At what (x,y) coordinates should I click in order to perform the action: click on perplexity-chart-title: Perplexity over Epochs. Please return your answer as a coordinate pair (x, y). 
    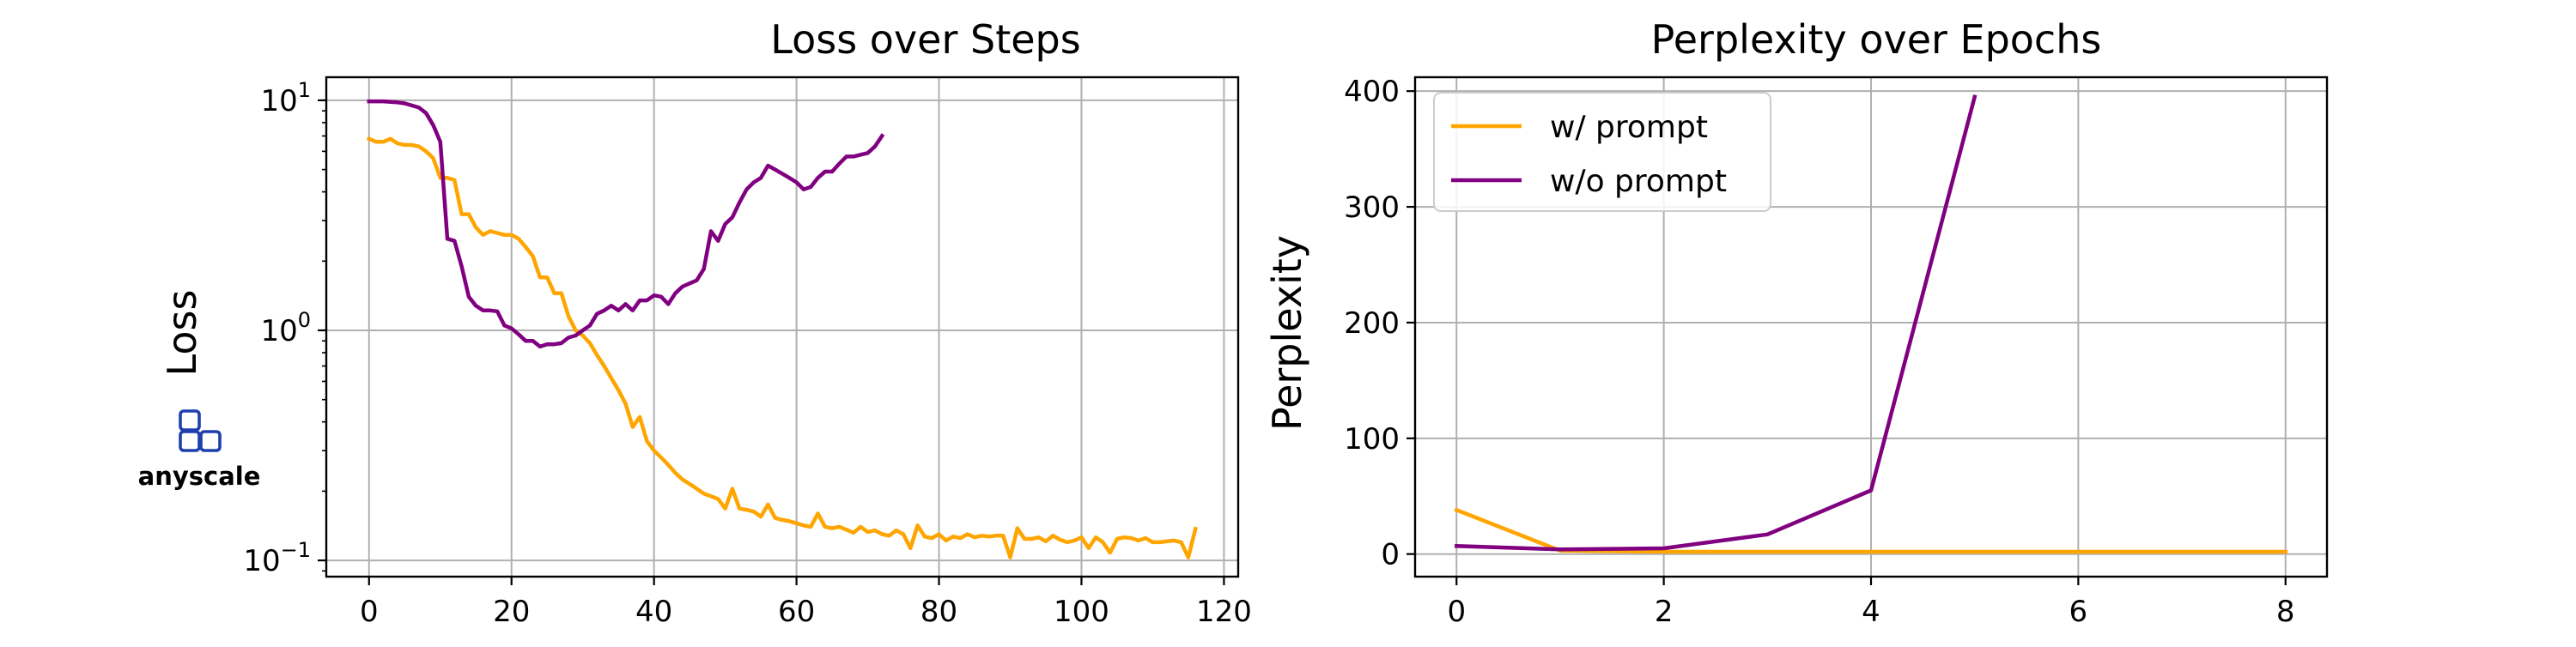
    Looking at the image, I should click on (1877, 39).